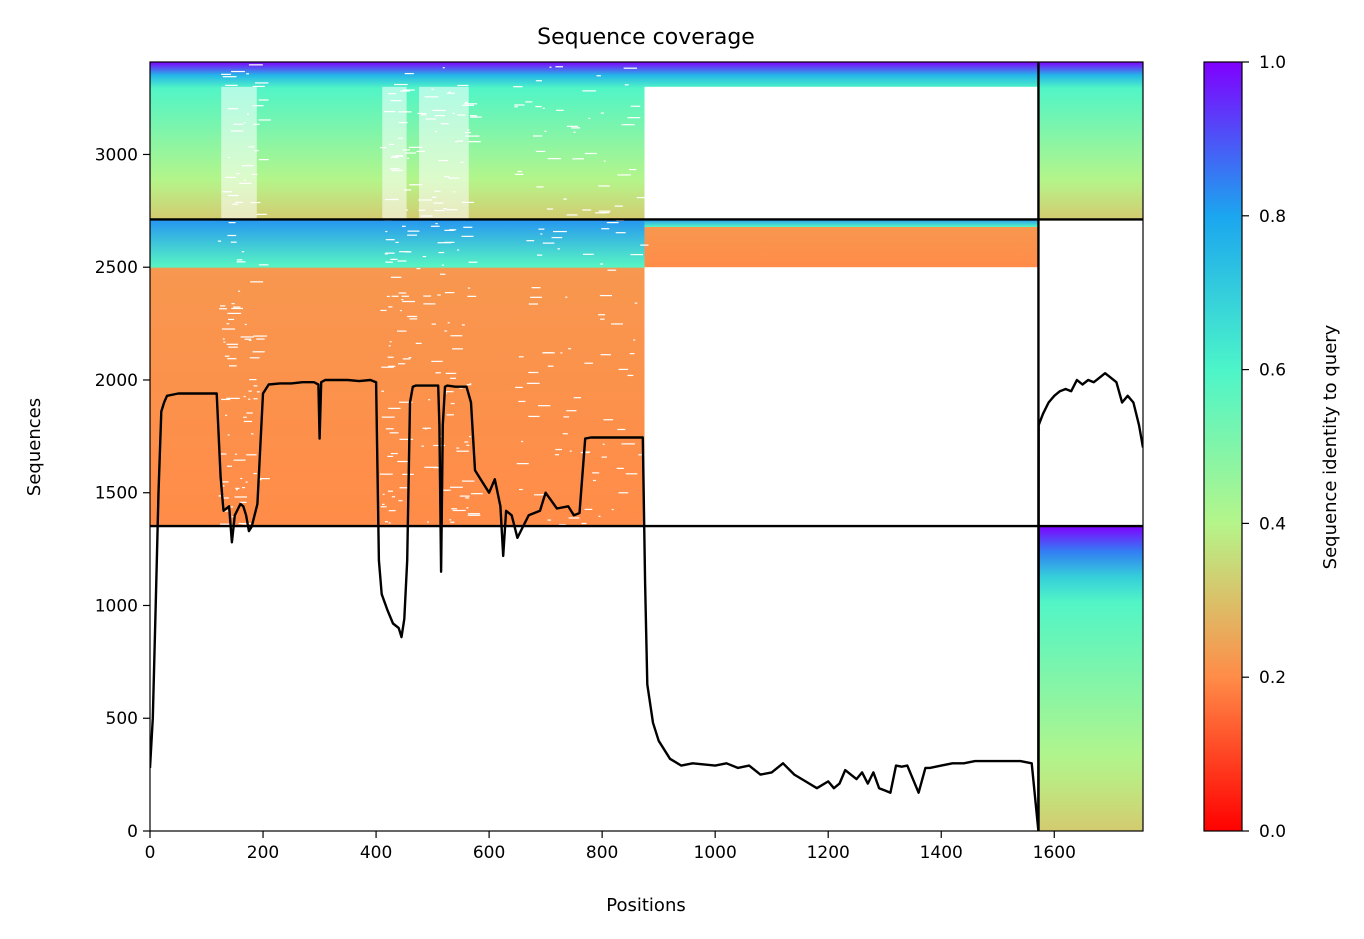 This screenshot has width=1364, height=939. I want to click on x-tick-label: 1200, so click(828, 853).